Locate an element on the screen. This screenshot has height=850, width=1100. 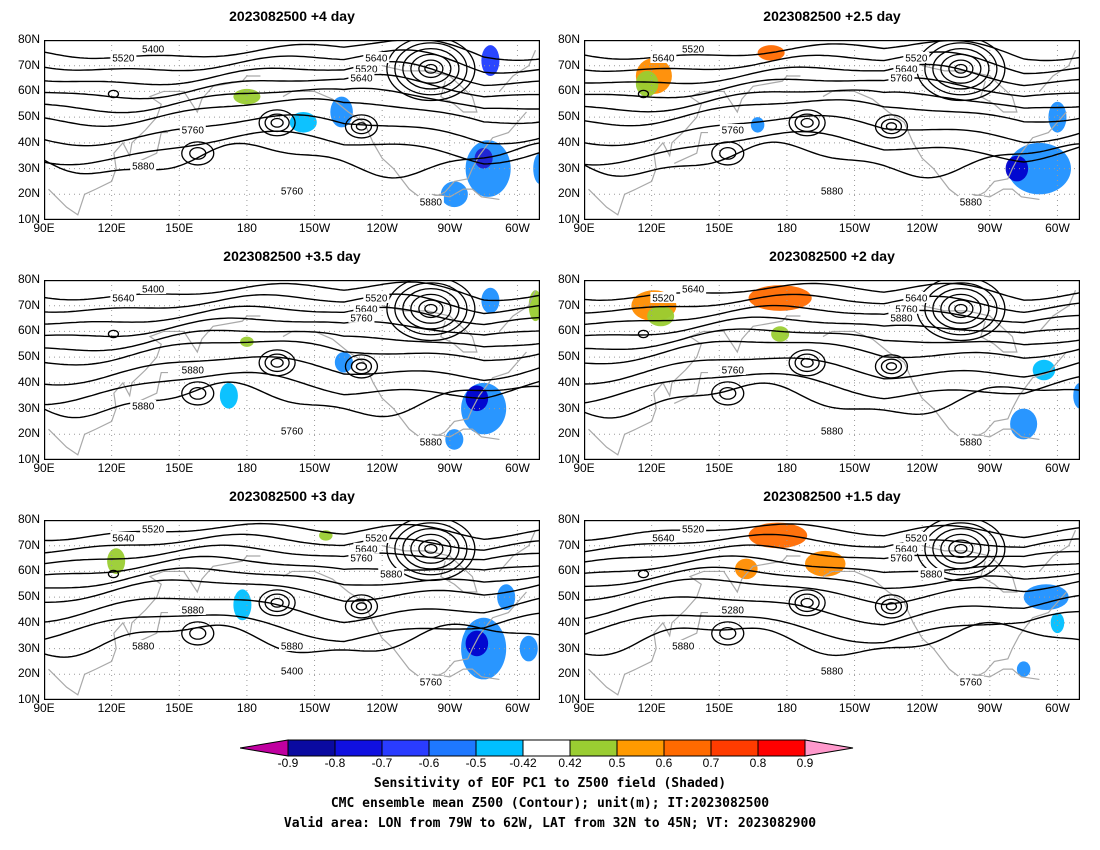
lon-tick-label: 180 is located at coordinates (246, 708).